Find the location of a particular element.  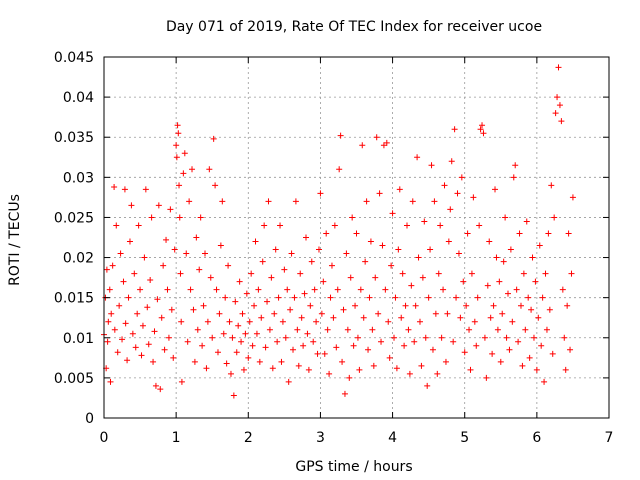

y-tick-label: 0.01 is located at coordinates (78, 339).